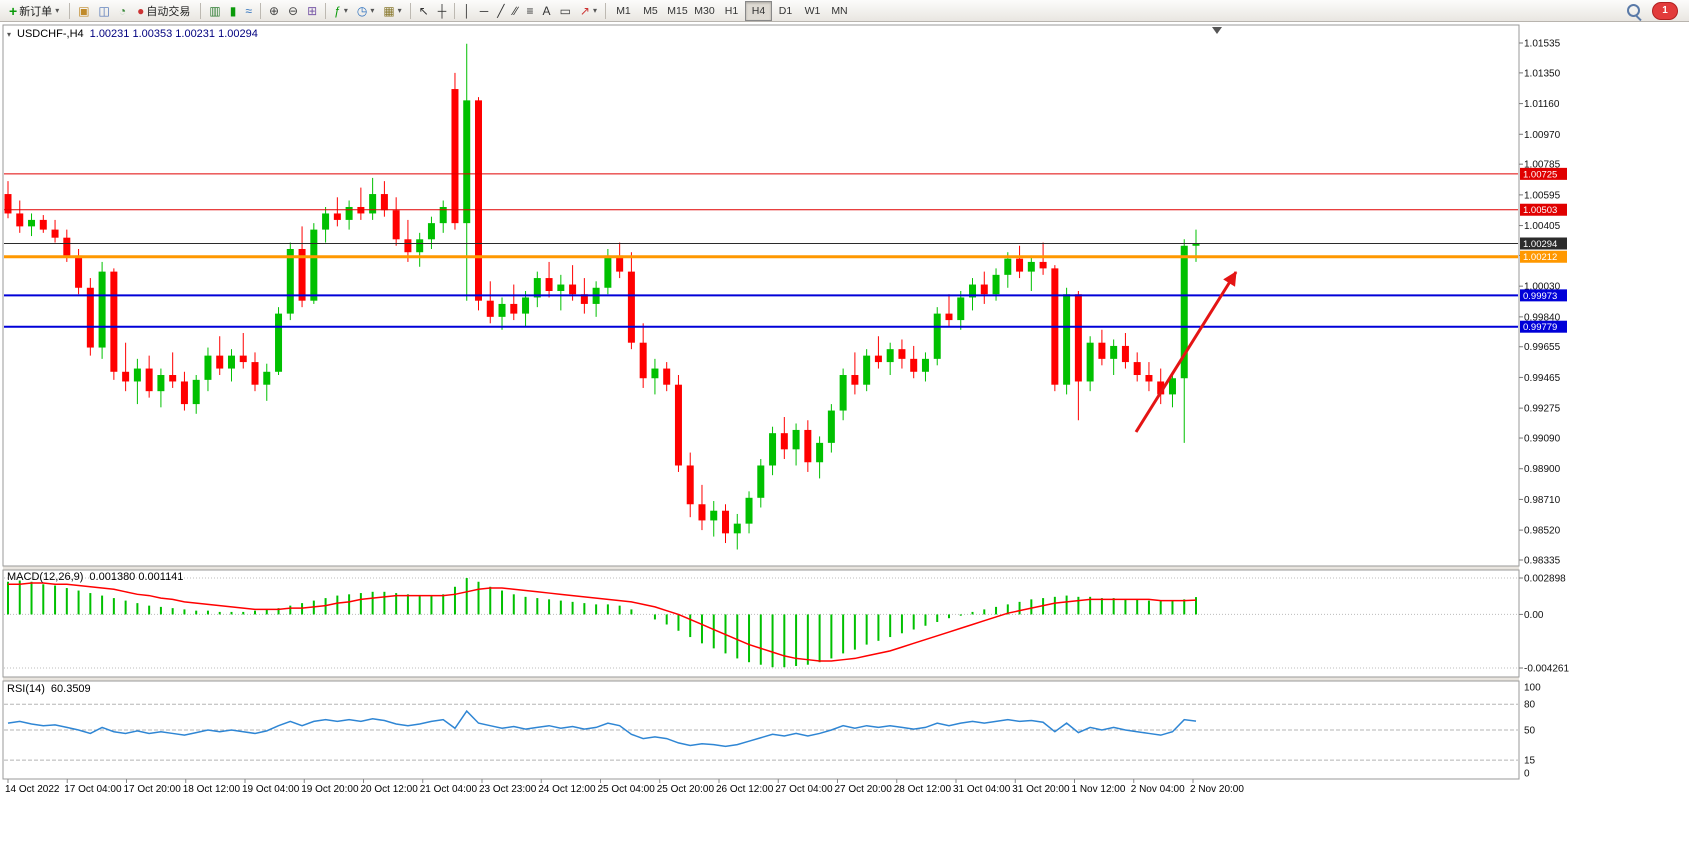  I want to click on timeframe-m15-button: M15, so click(677, 11).